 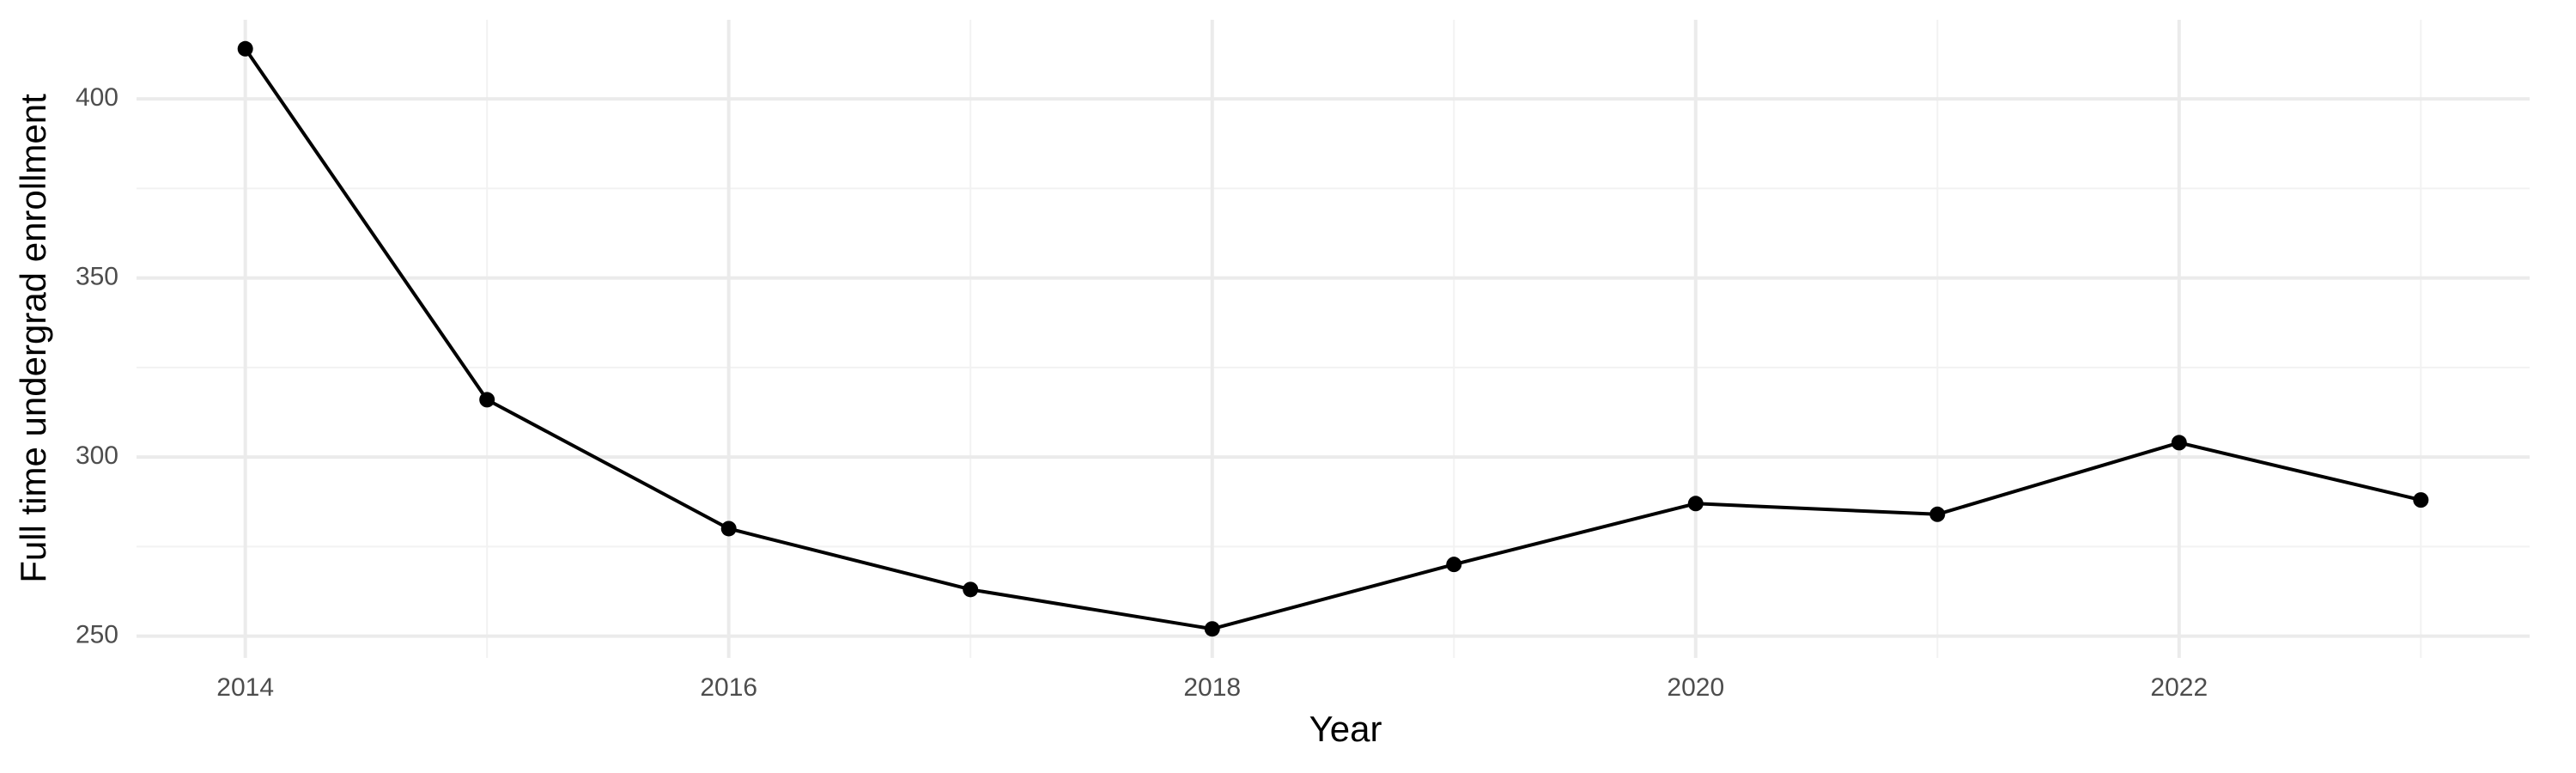 I want to click on x-tick-label: 2014, so click(x=245, y=687).